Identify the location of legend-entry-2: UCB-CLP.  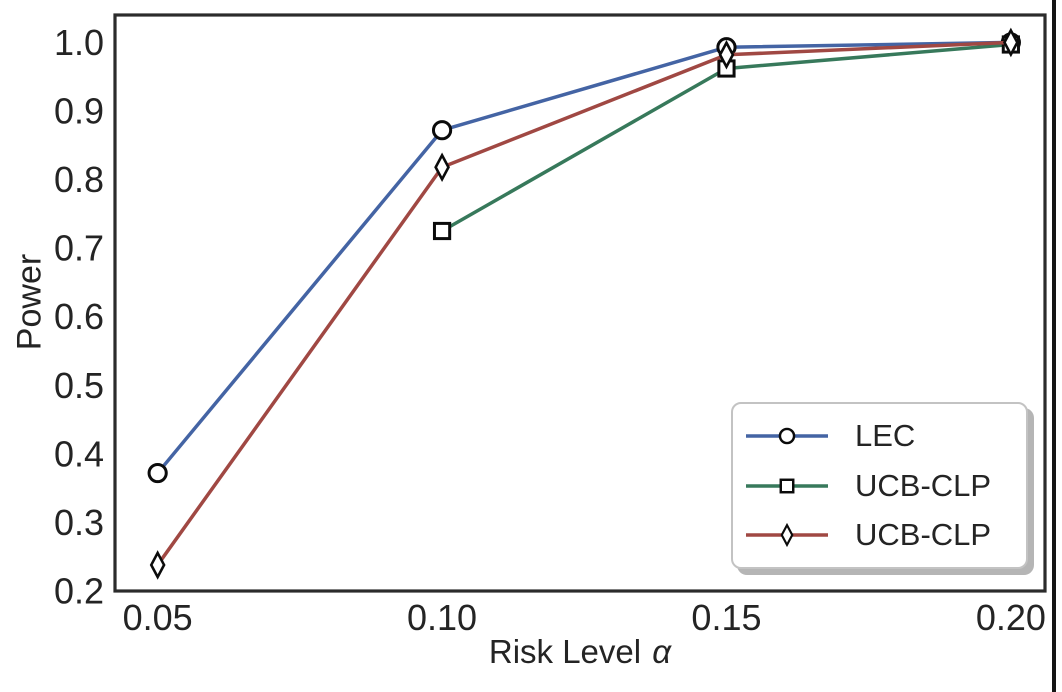
(884, 535).